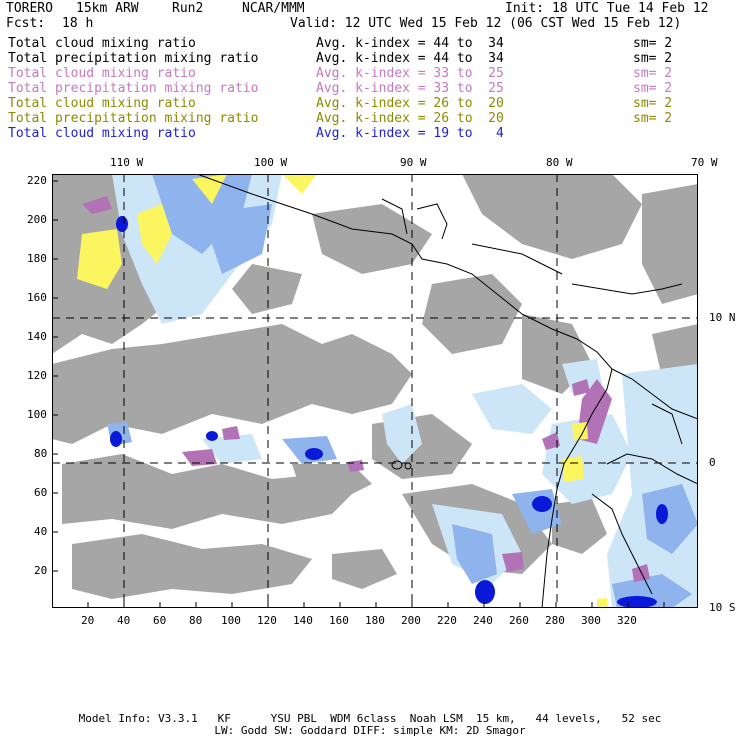  Describe the element at coordinates (410, 73) in the screenshot. I see `legend-kindex-3: Avg. k-index = 33 to 25` at that location.